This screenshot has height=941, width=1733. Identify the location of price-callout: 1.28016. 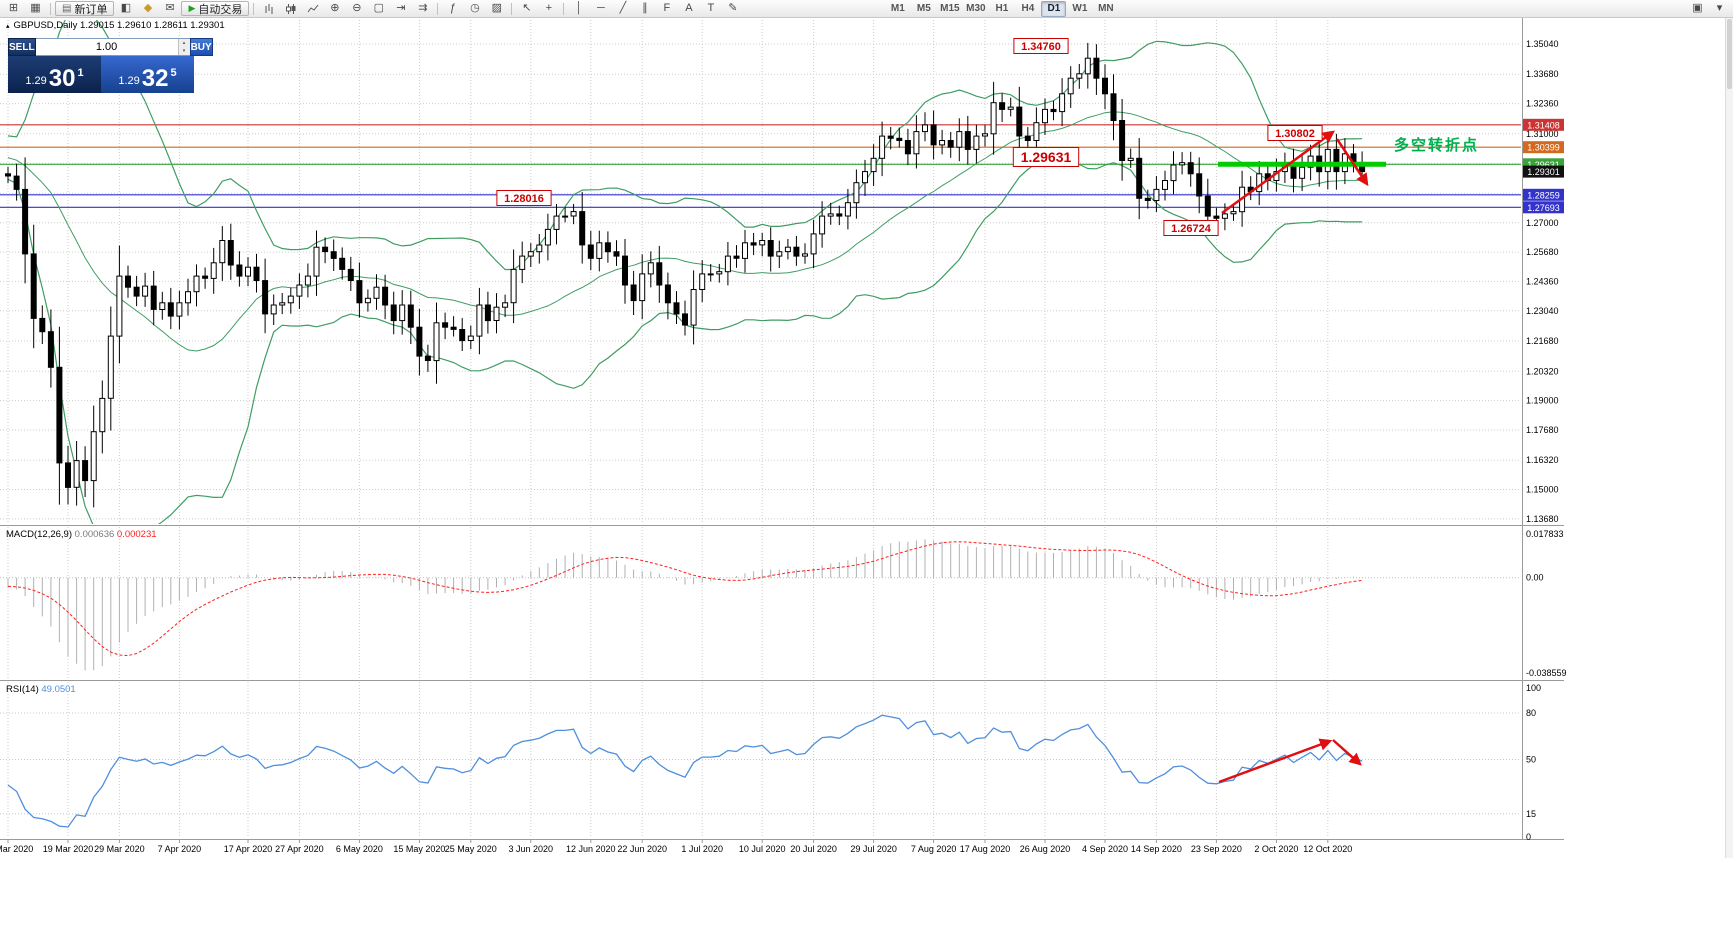
(524, 198).